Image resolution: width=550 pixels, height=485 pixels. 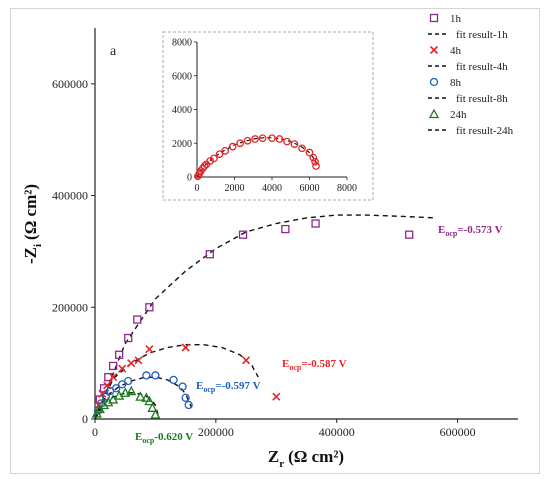 I want to click on x-tick-label: 400000, so click(x=337, y=432).